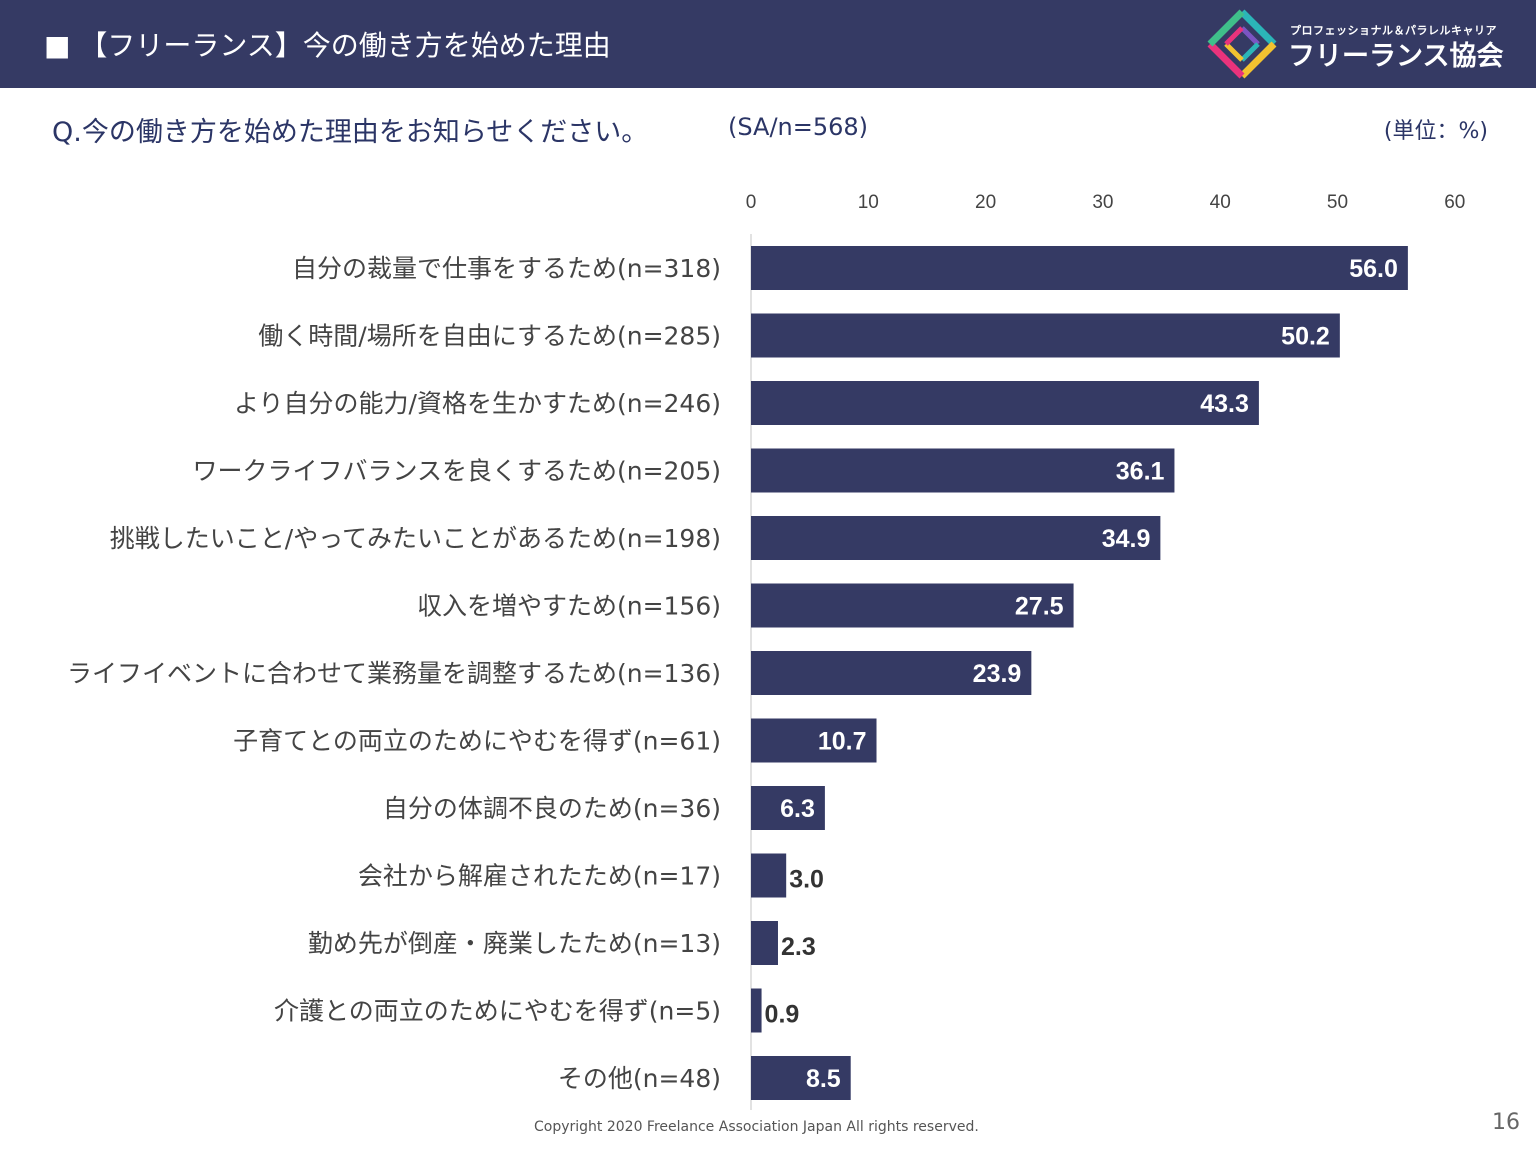 The width and height of the screenshot is (1536, 1152). I want to click on logo-subtitle: プロフェッショナル＆パラレルキャリア, so click(1393, 30).